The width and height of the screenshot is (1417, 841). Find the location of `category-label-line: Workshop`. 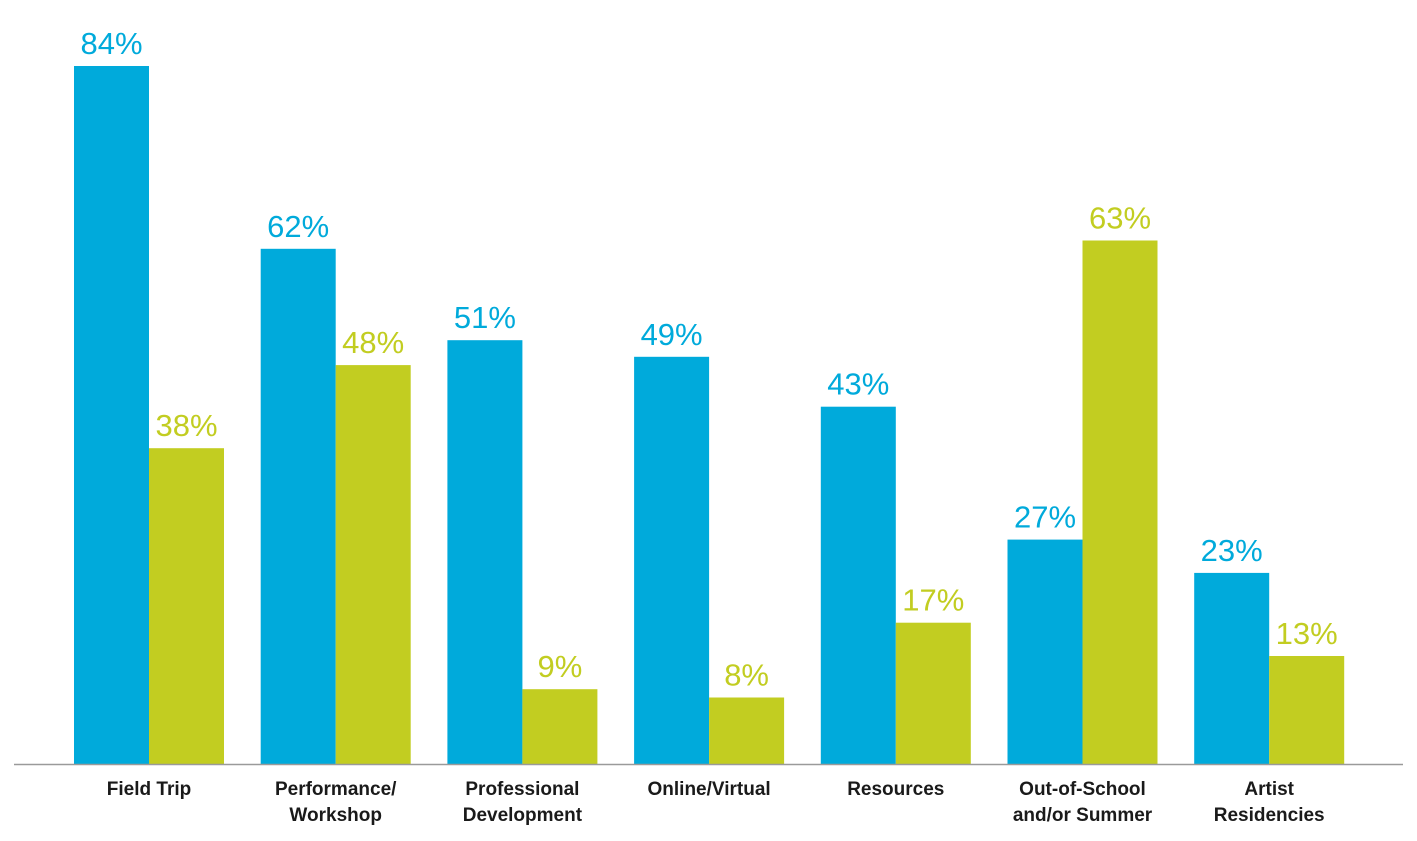

category-label-line: Workshop is located at coordinates (335, 815).